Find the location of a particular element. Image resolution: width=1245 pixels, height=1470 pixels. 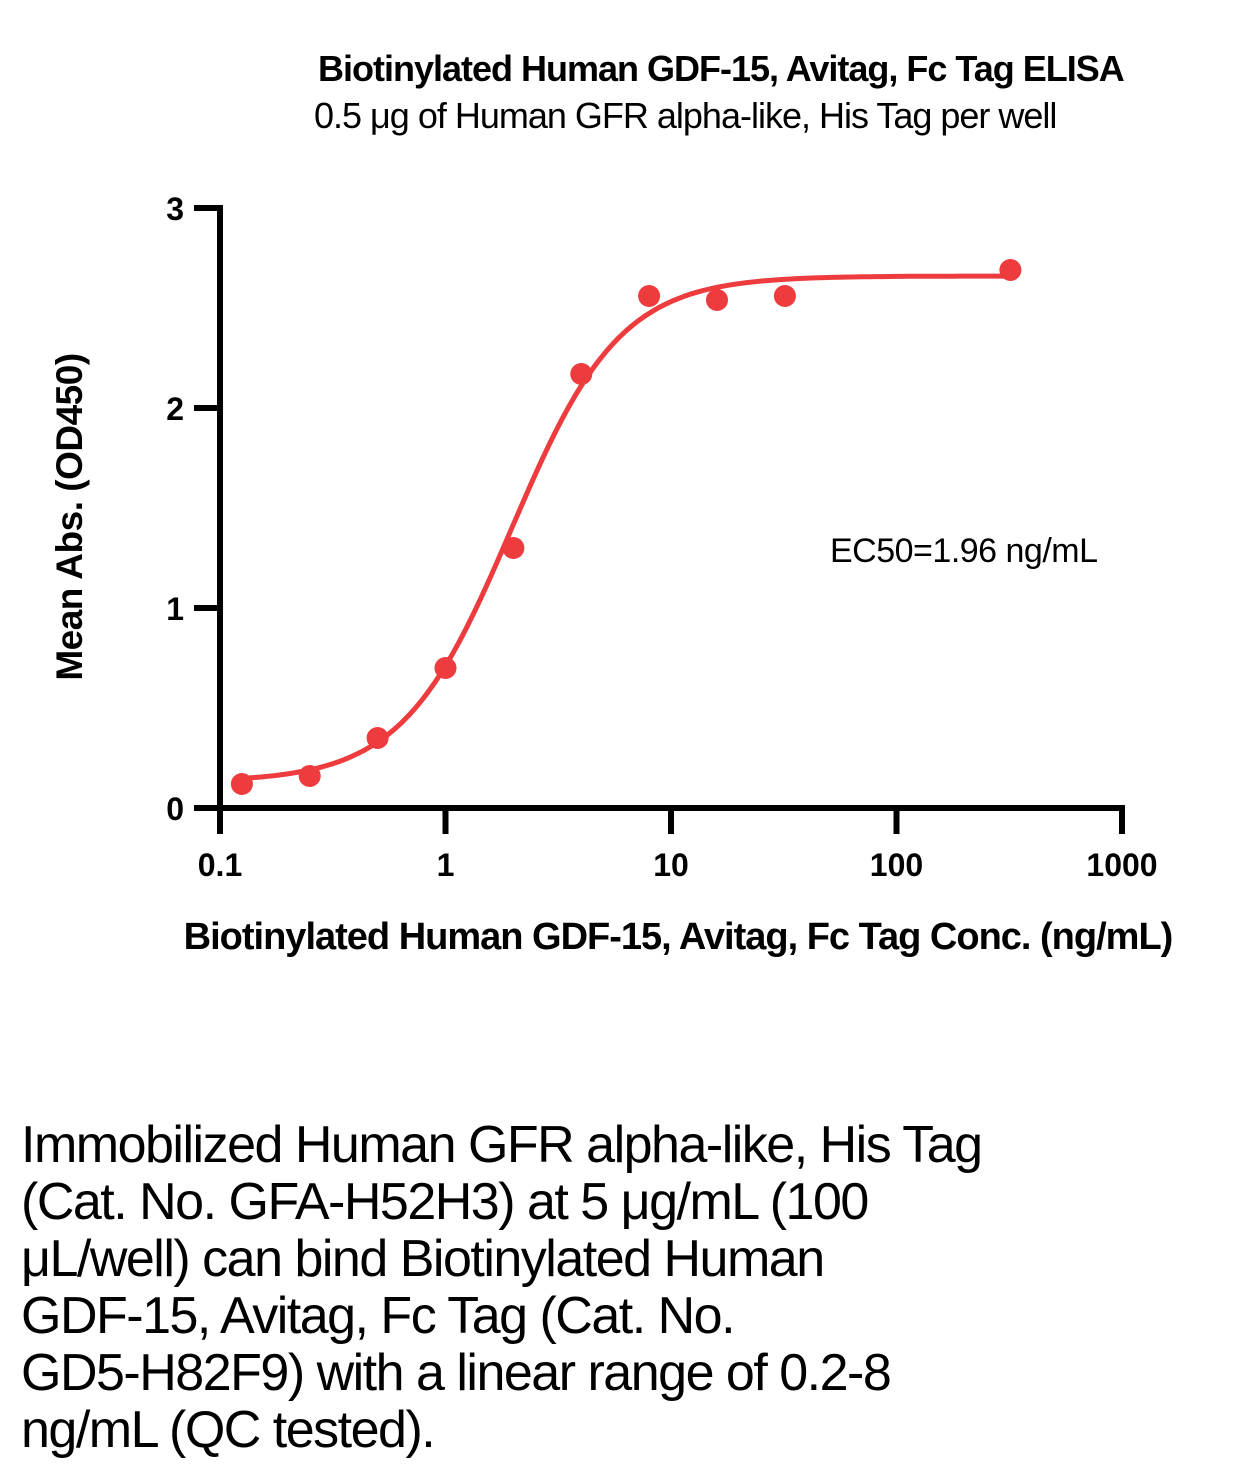

ec50-annotation: EC50=1.96 ng/mL is located at coordinates (964, 551).